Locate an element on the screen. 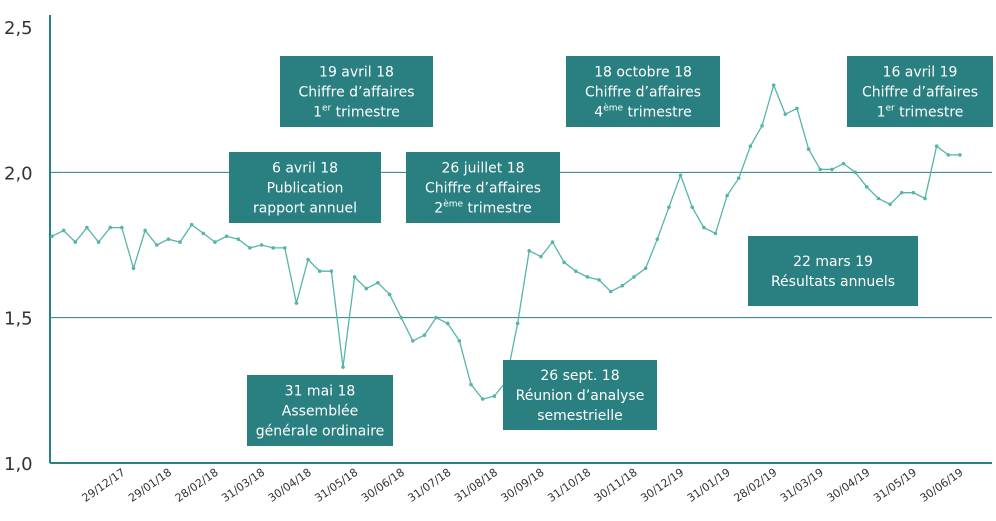 The image size is (996, 521). y-tick-label: 1,5 is located at coordinates (18, 319).